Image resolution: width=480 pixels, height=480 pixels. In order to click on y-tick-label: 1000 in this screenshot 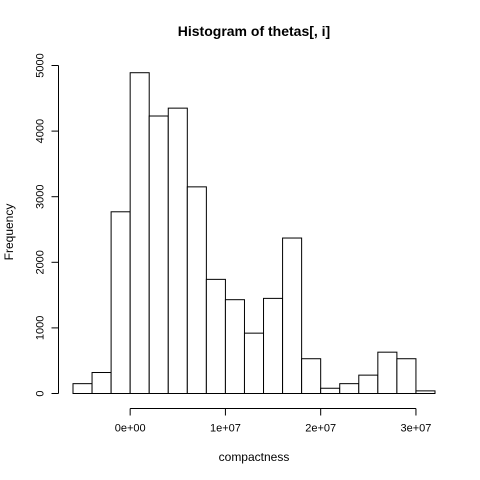, I will do `click(40, 328)`.